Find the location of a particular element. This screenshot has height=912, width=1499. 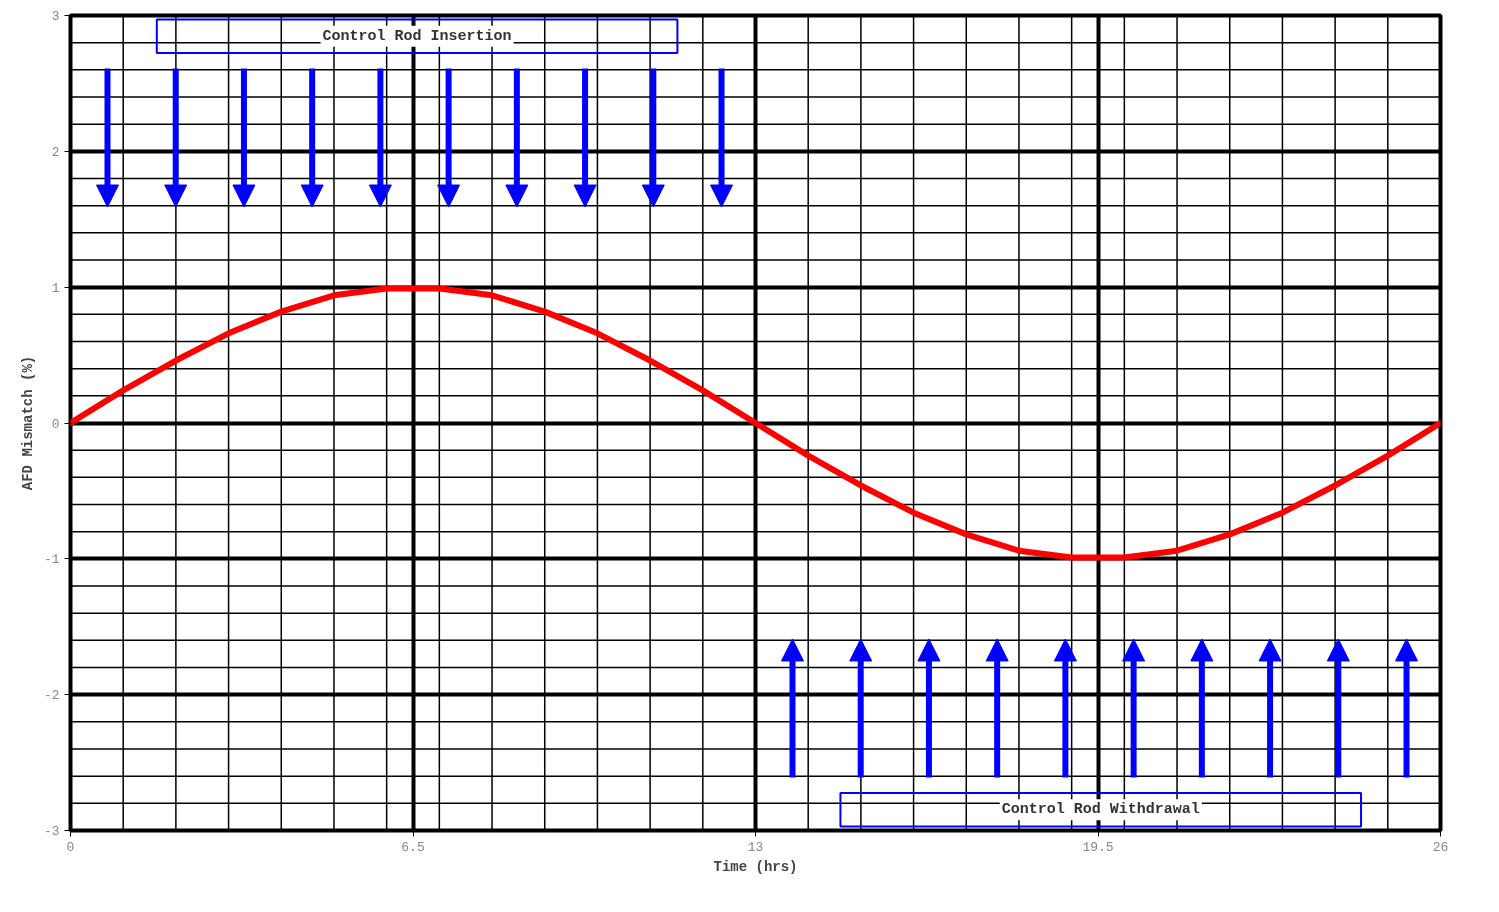

annotation: Control Rod Withdrawal is located at coordinates (1100, 810).